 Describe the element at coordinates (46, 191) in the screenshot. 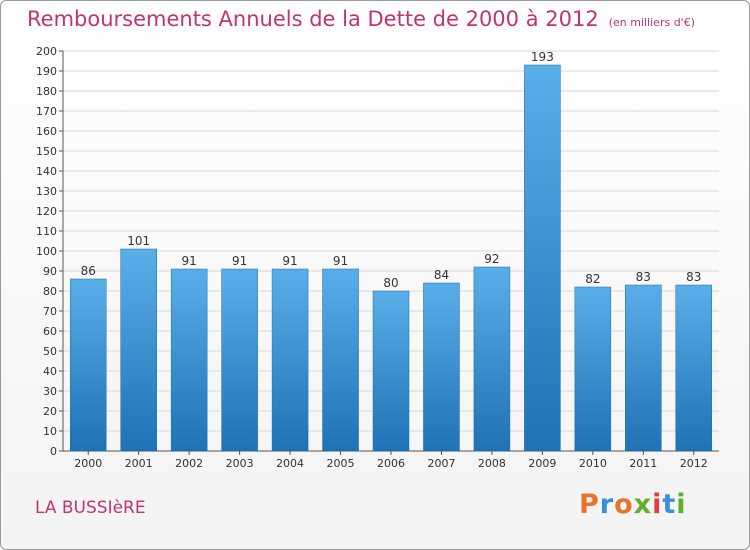

I see `y-tick-label: 130` at that location.